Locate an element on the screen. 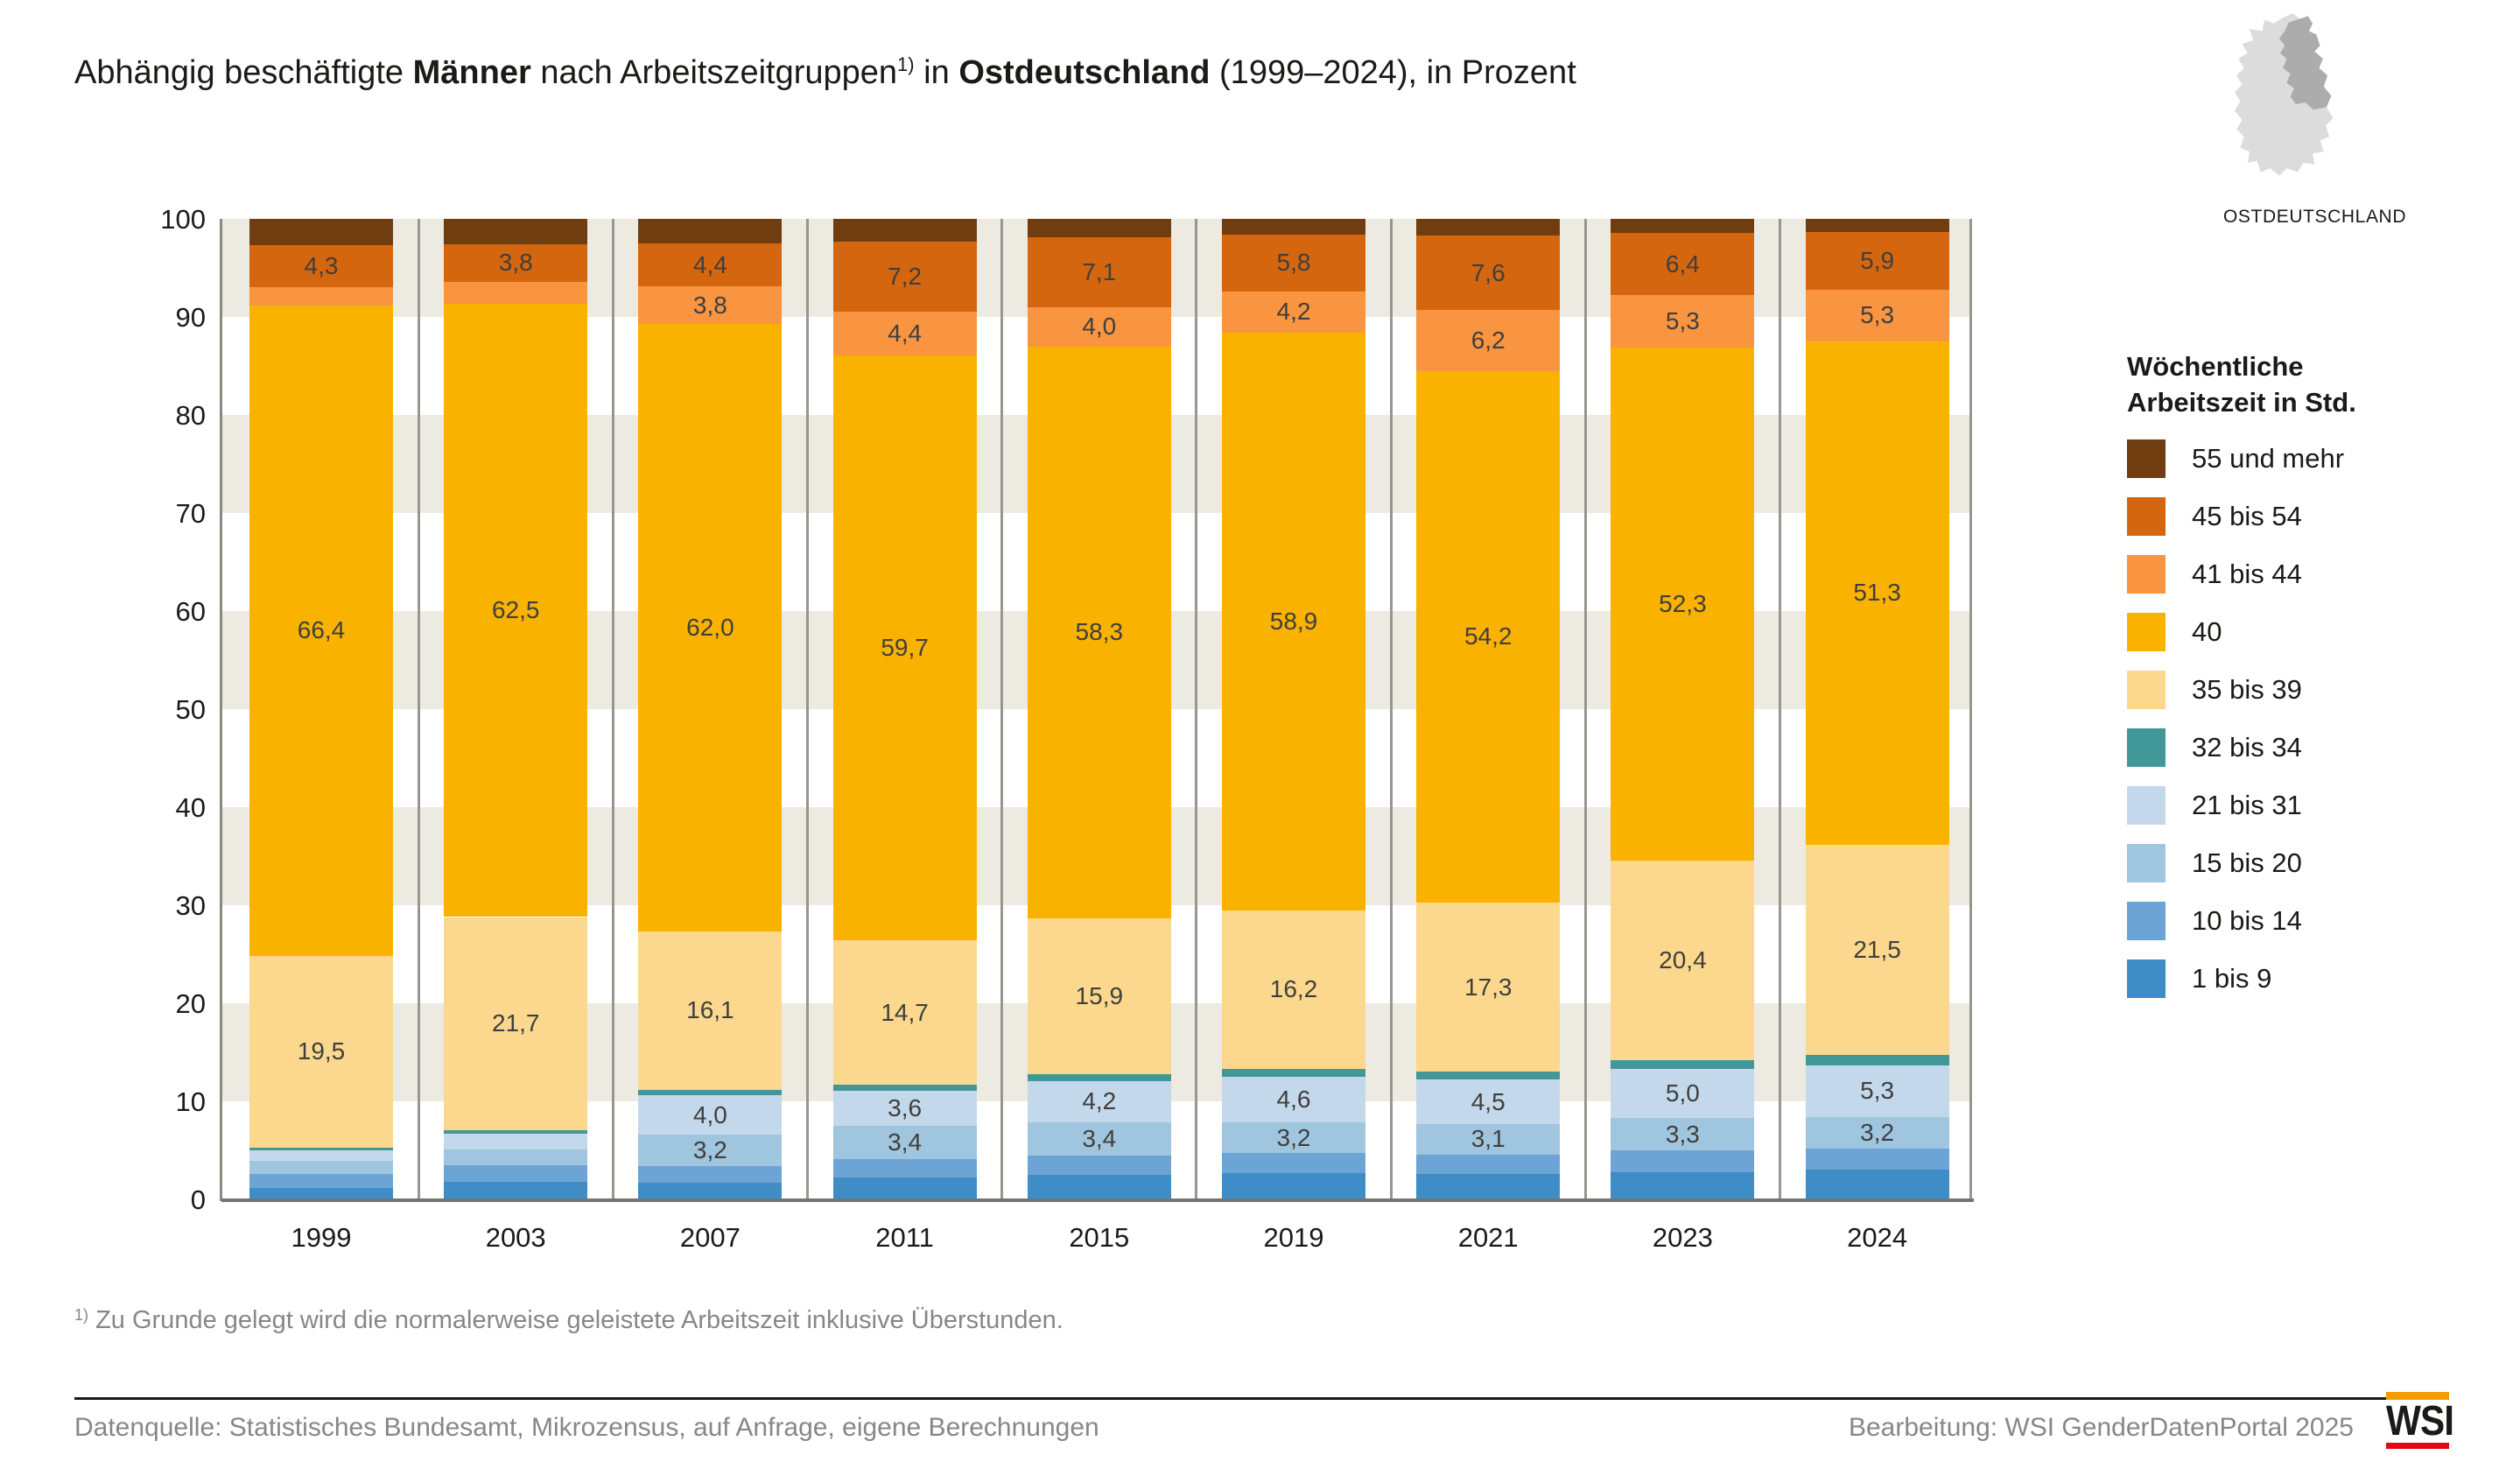  bar-segment-value-label: 3,2 is located at coordinates (1293, 1137).